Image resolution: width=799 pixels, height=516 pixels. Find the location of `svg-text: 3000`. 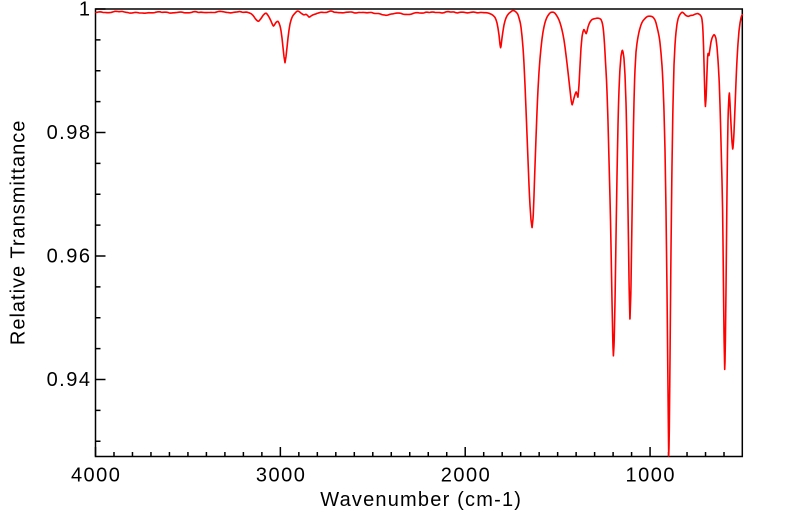

svg-text: 3000 is located at coordinates (281, 476).